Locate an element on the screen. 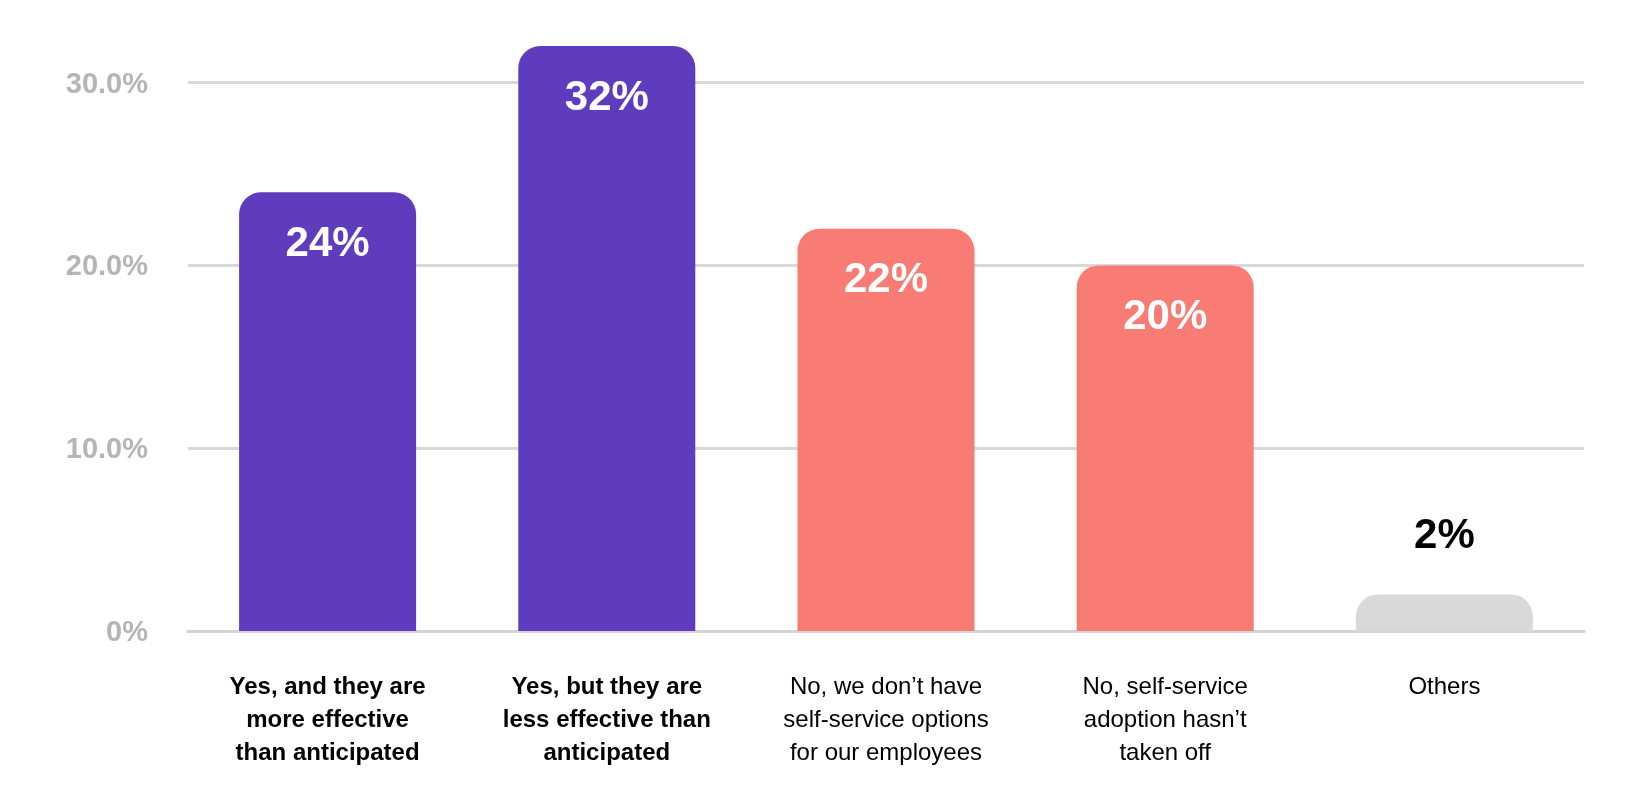 This screenshot has width=1637, height=802. x-tick-label: Others is located at coordinates (1444, 685).